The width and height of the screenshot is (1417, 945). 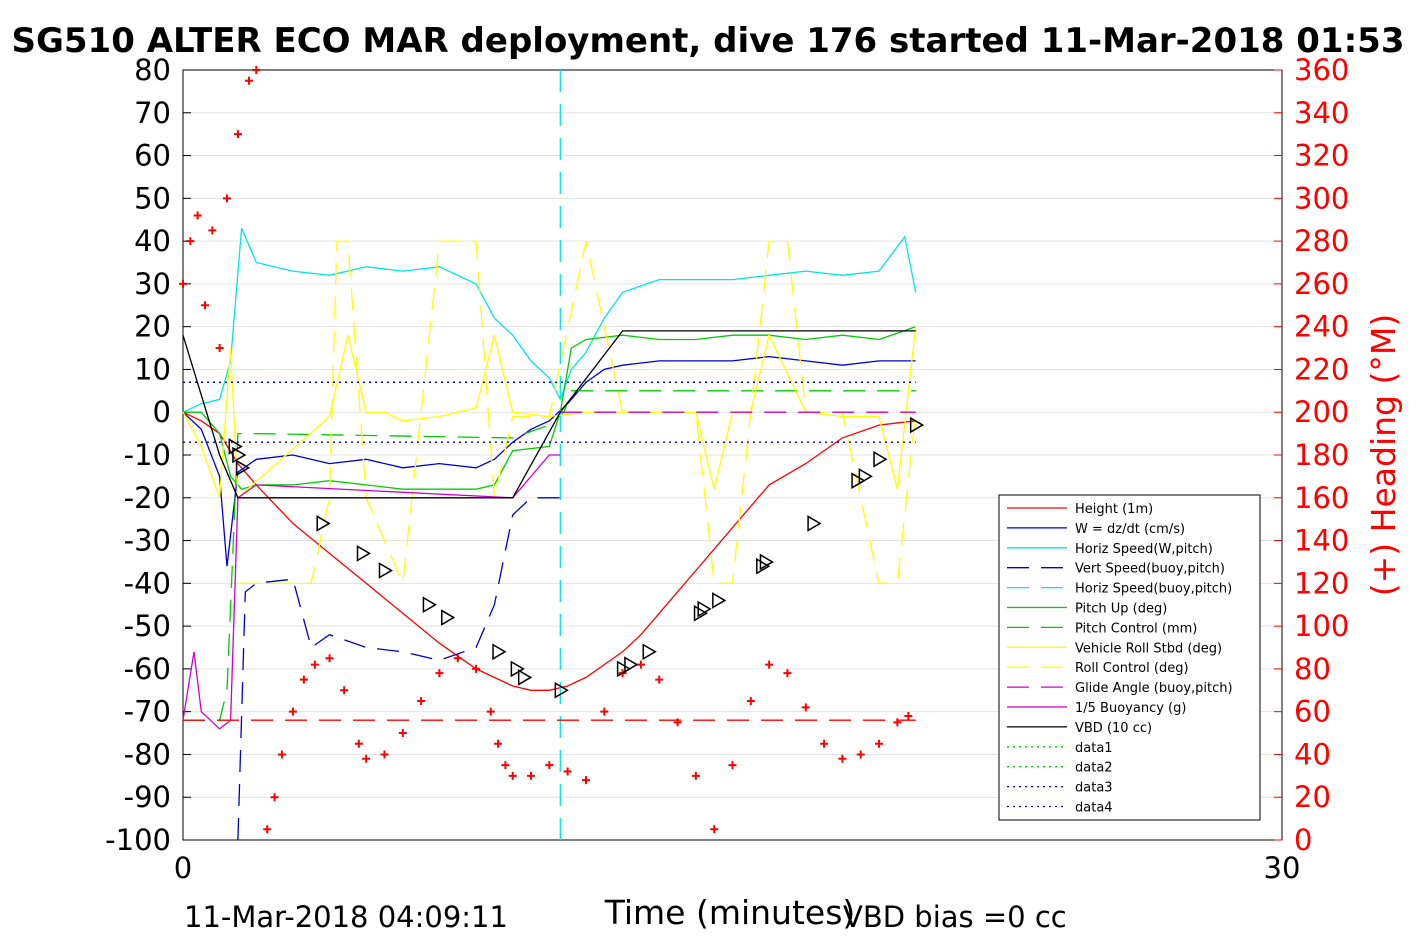 What do you see at coordinates (1321, 241) in the screenshot?
I see `y-right-tick-label: 280` at bounding box center [1321, 241].